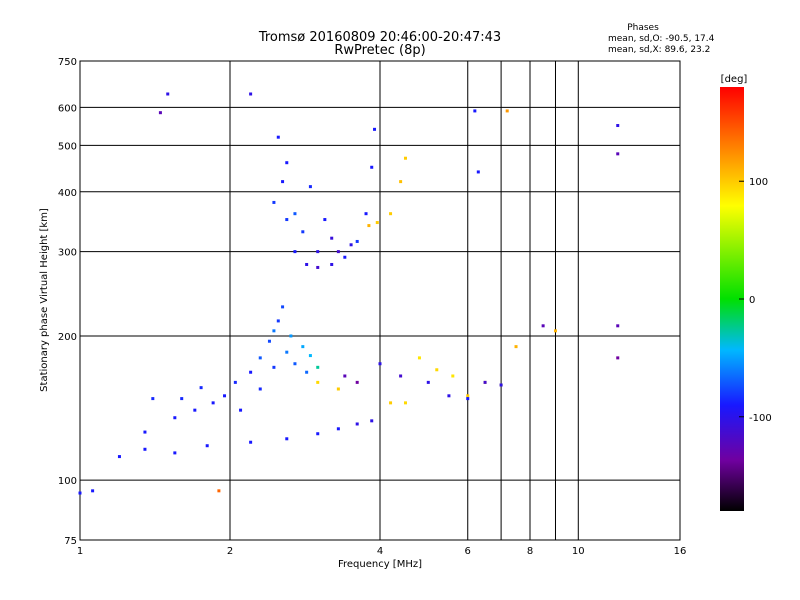 This screenshot has width=800, height=600. I want to click on phase-stats-heading: Phases, so click(643, 28).